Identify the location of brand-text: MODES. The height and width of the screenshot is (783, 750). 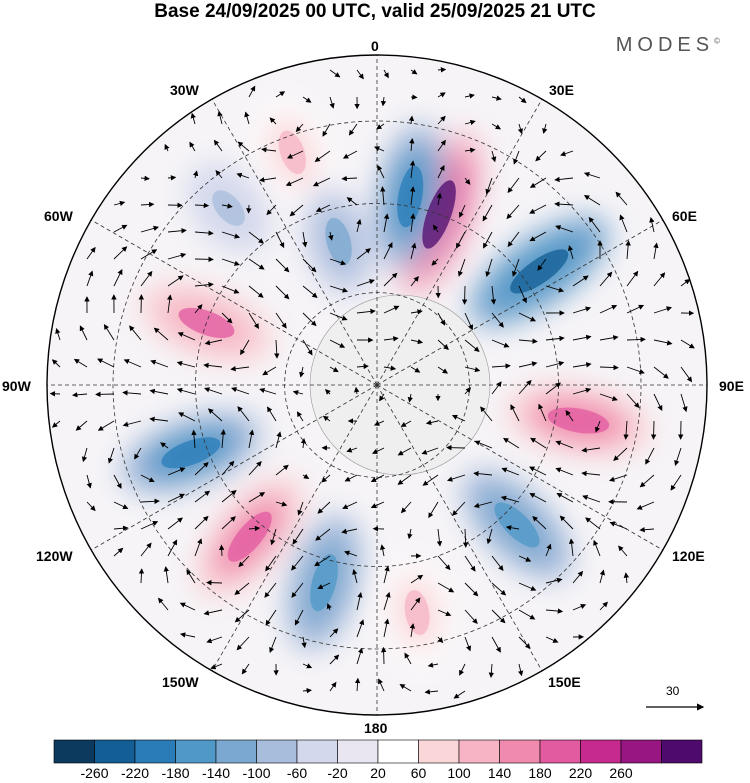
(665, 45).